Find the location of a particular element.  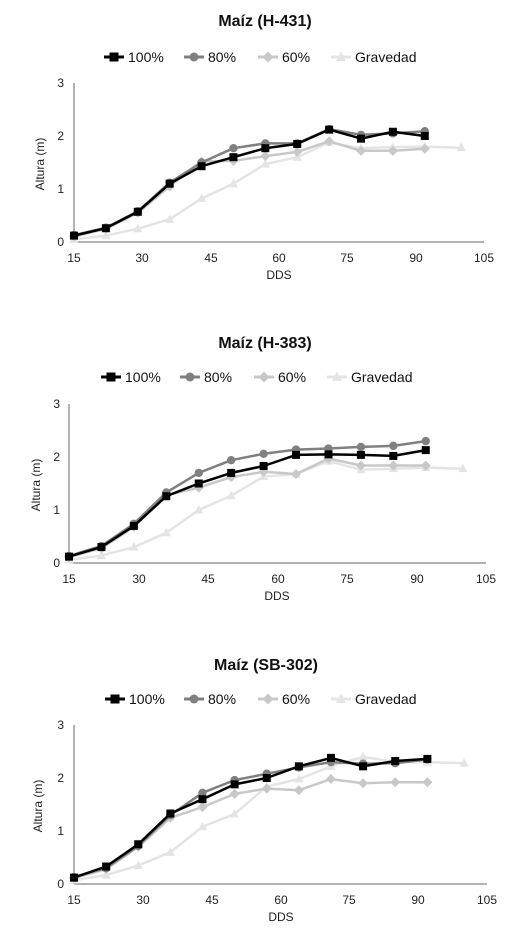

x-tick-label: 90 is located at coordinates (417, 579).